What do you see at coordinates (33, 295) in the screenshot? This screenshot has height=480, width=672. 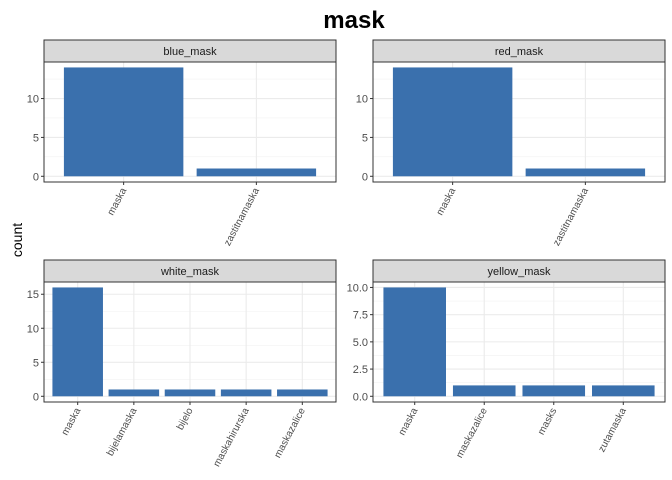 I see `y-tick-label: 15` at bounding box center [33, 295].